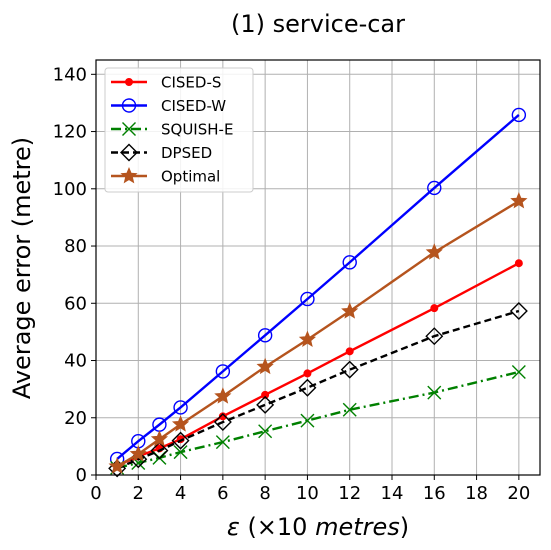 This screenshot has width=551, height=550. What do you see at coordinates (307, 493) in the screenshot?
I see `x-tick-label: 10` at bounding box center [307, 493].